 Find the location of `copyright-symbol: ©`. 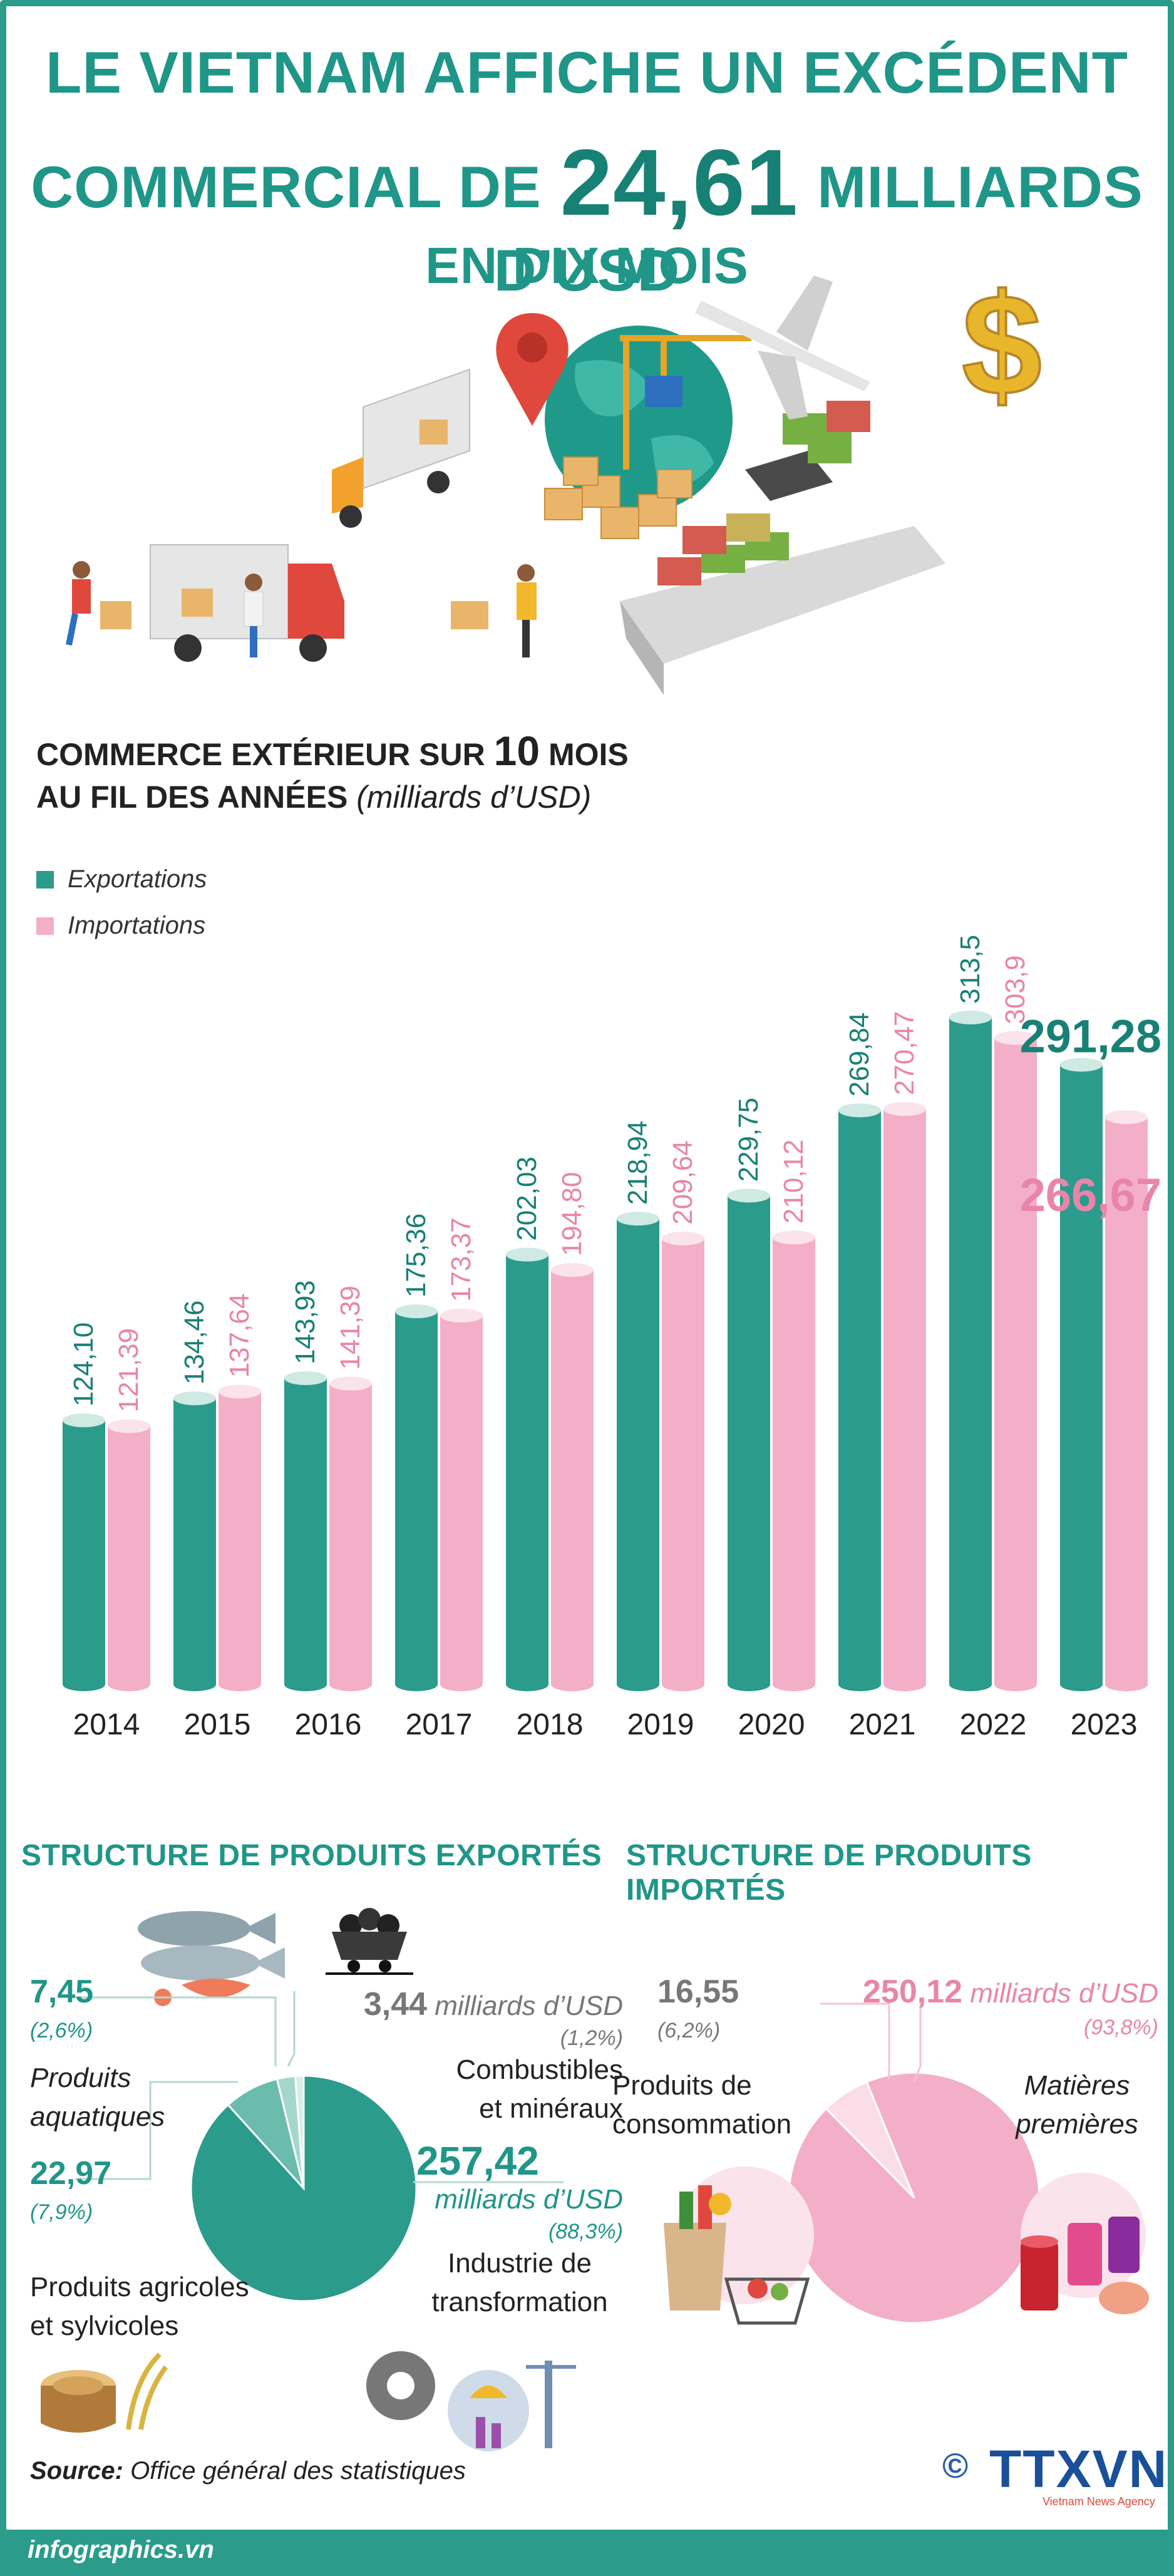

copyright-symbol: © is located at coordinates (955, 2466).